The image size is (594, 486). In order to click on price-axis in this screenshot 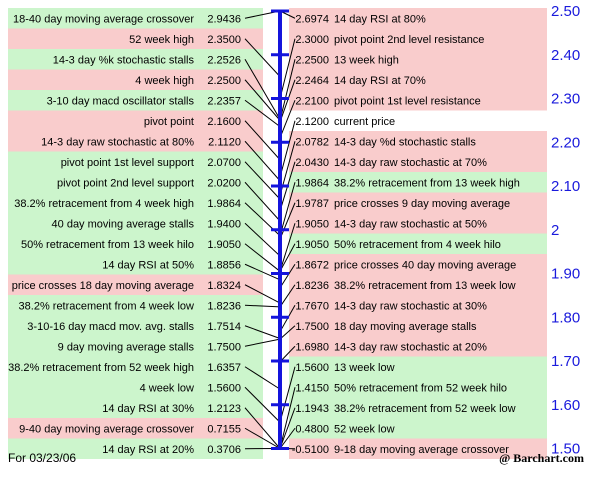, I will do `click(280, 229)`.